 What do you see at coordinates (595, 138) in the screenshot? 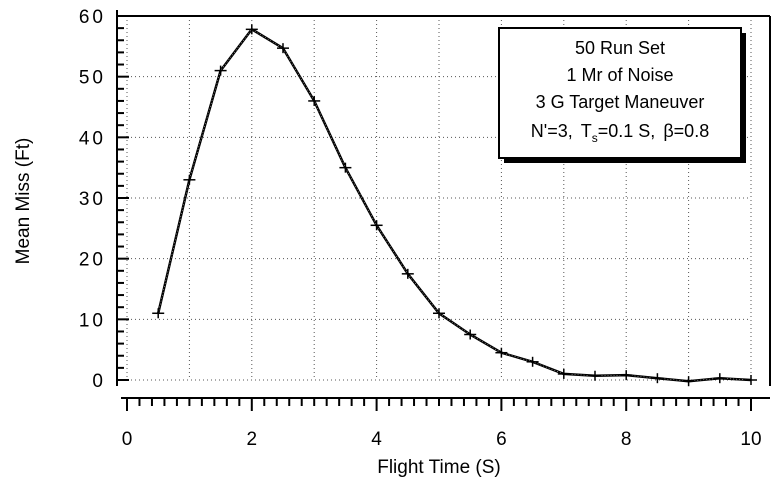
I see `legend-param-ts-subscript: s` at bounding box center [595, 138].